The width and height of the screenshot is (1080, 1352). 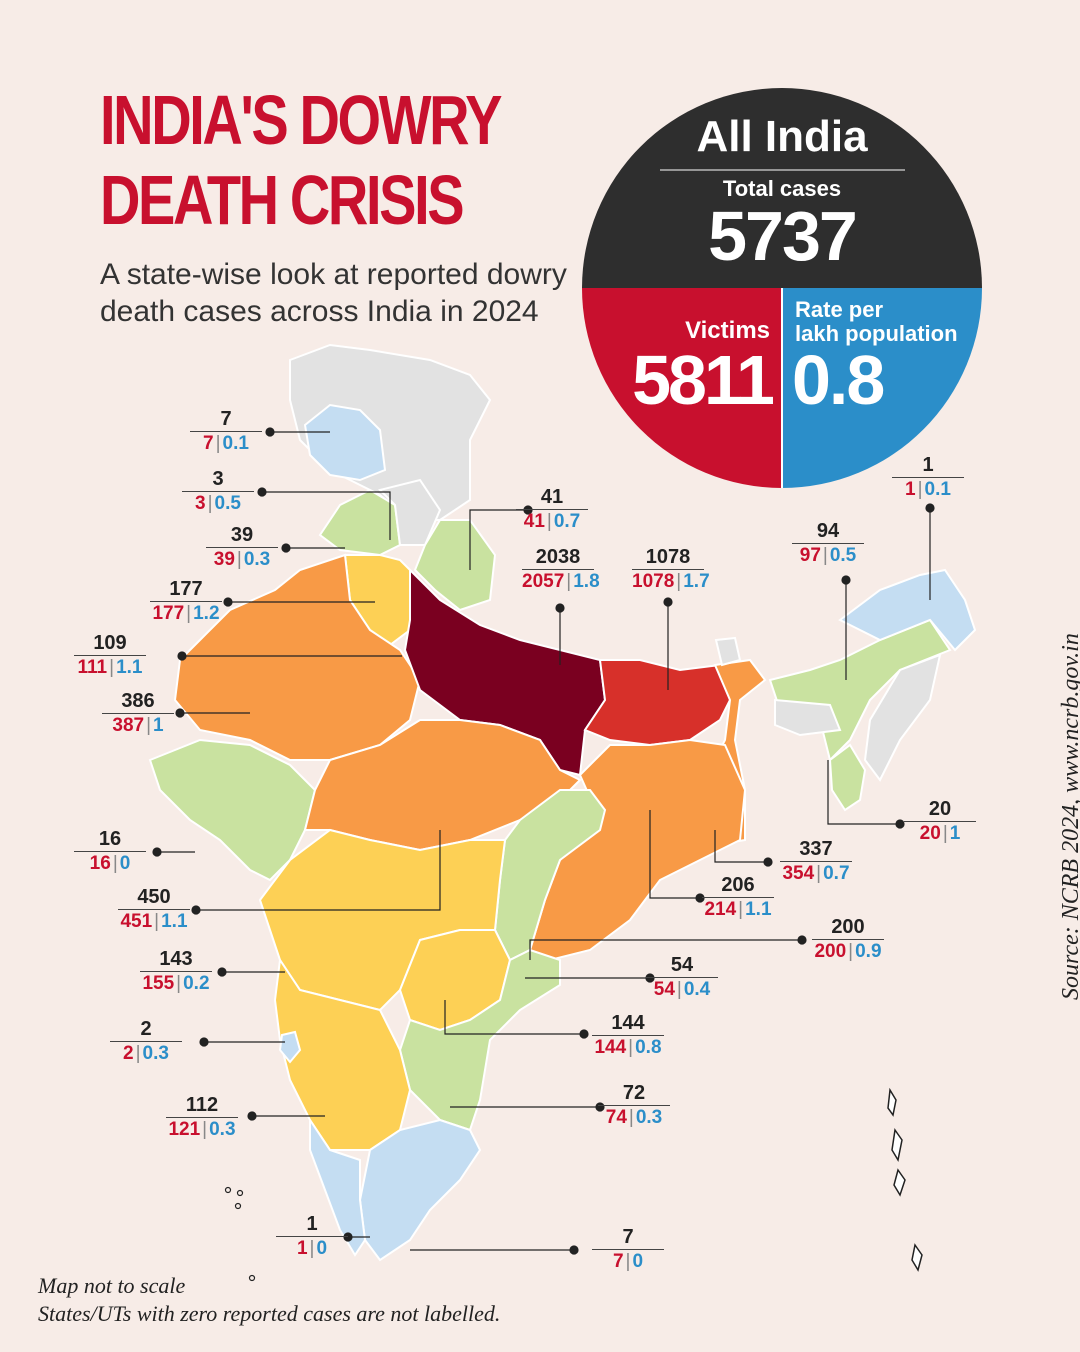 I want to click on state-label-cases: 177, so click(x=186, y=590).